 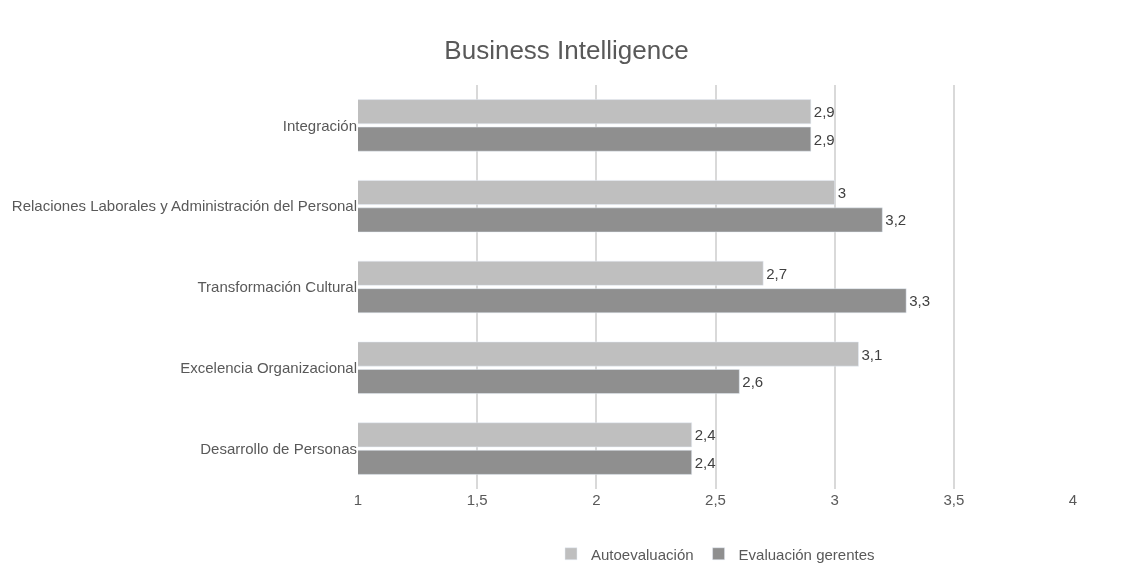 I want to click on x-tick-label: 3, so click(x=834, y=499).